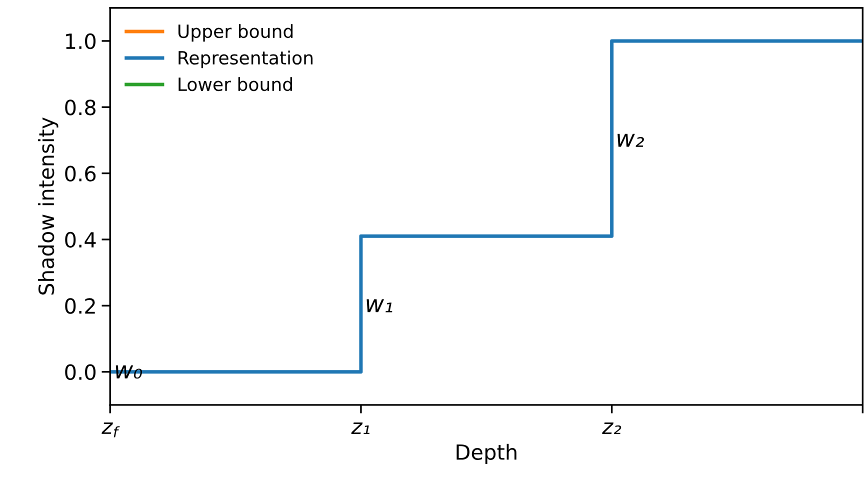 The height and width of the screenshot is (492, 867). Describe the element at coordinates (48, 206) in the screenshot. I see `y-axis-title: Shadow intensity` at that location.